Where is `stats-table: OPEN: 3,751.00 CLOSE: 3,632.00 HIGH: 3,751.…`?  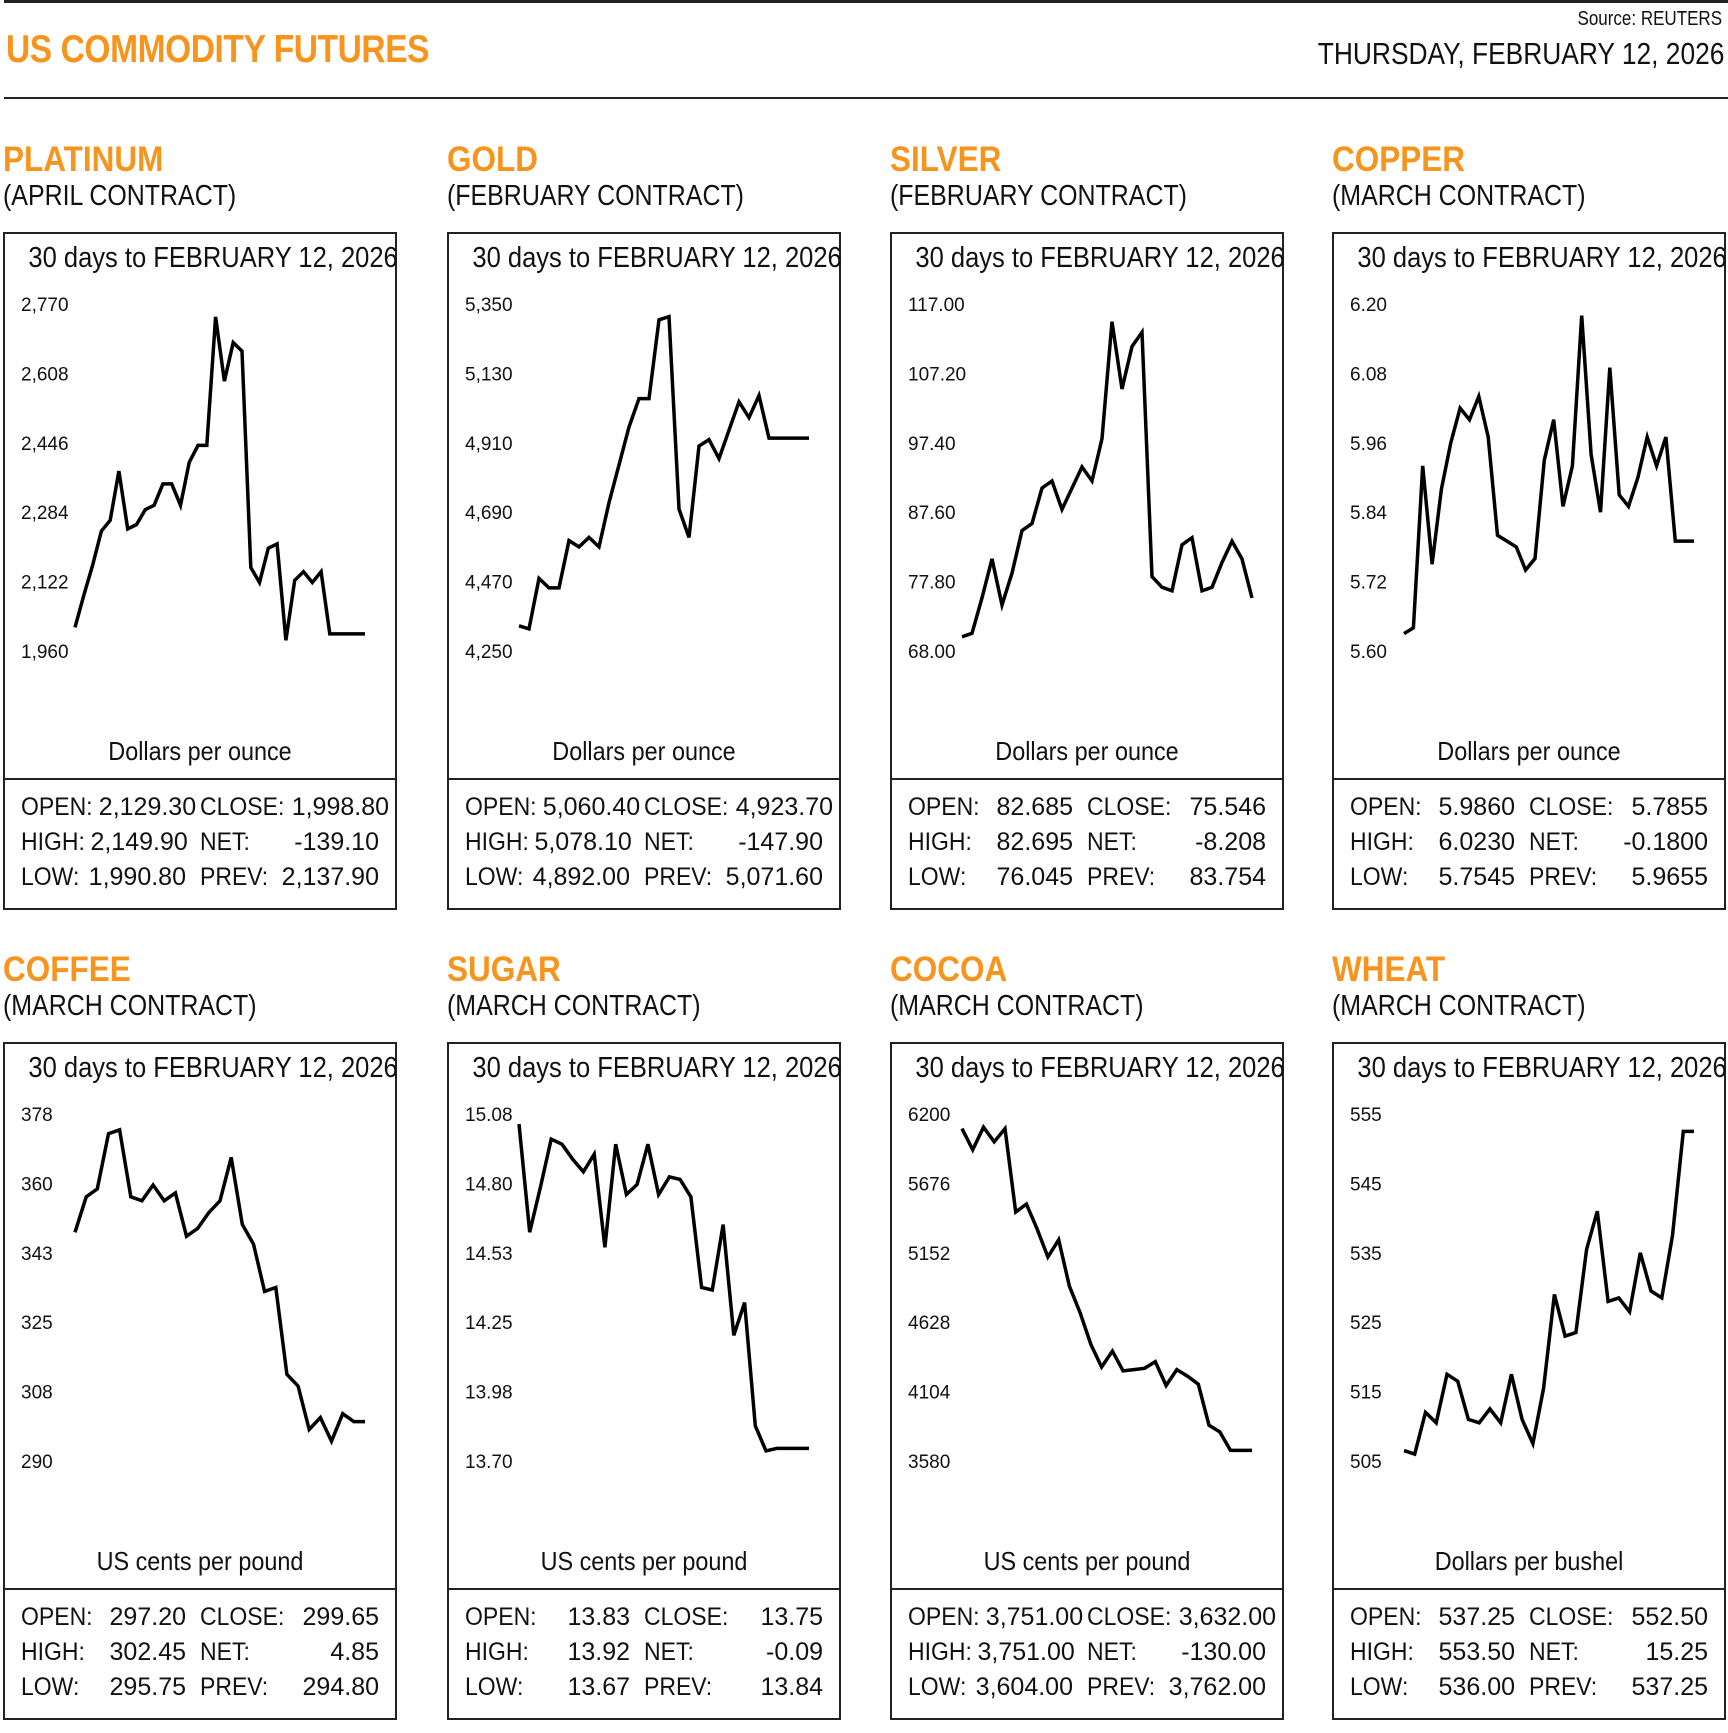 stats-table: OPEN: 3,751.00 CLOSE: 3,632.00 HIGH: 3,751.… is located at coordinates (1092, 1652).